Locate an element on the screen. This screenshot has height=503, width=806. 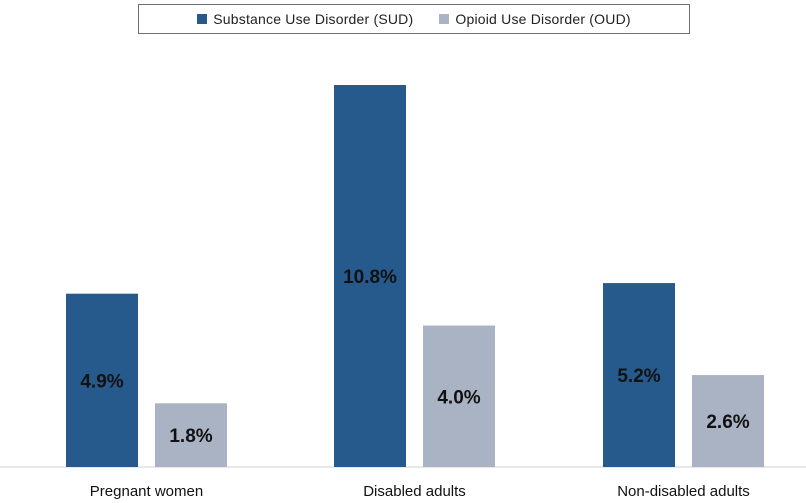
legend-item-sud: Substance Use Disorder (SUD) is located at coordinates (305, 19).